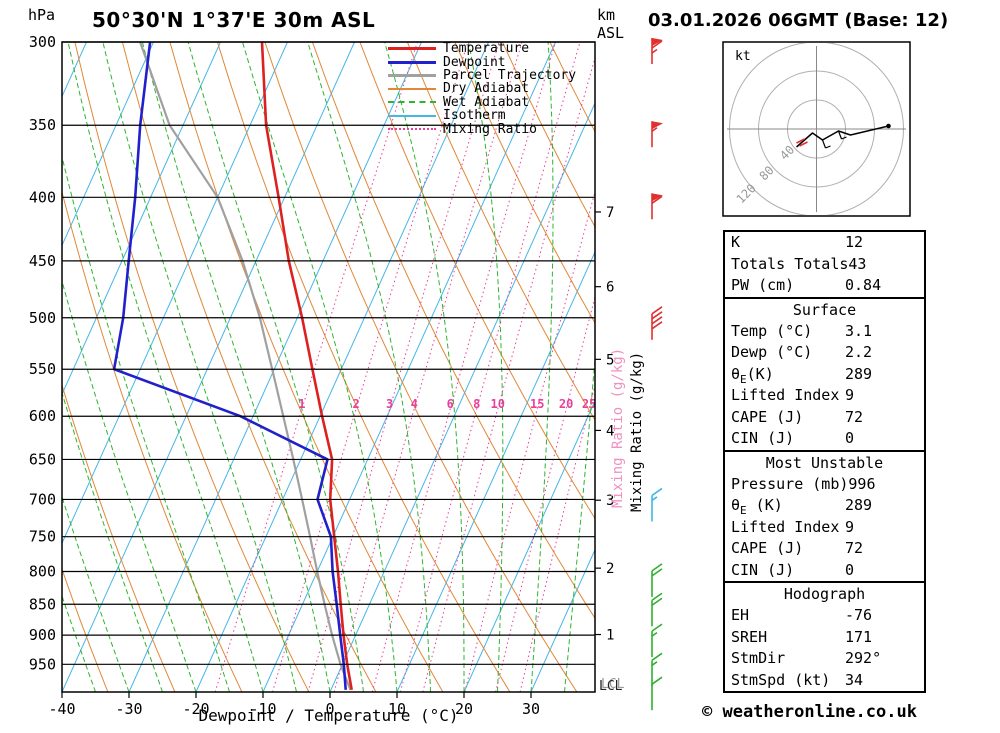 The image size is (1000, 733). Describe the element at coordinates (859, 352) in the screenshot. I see `table-row-value: 2.2` at that location.